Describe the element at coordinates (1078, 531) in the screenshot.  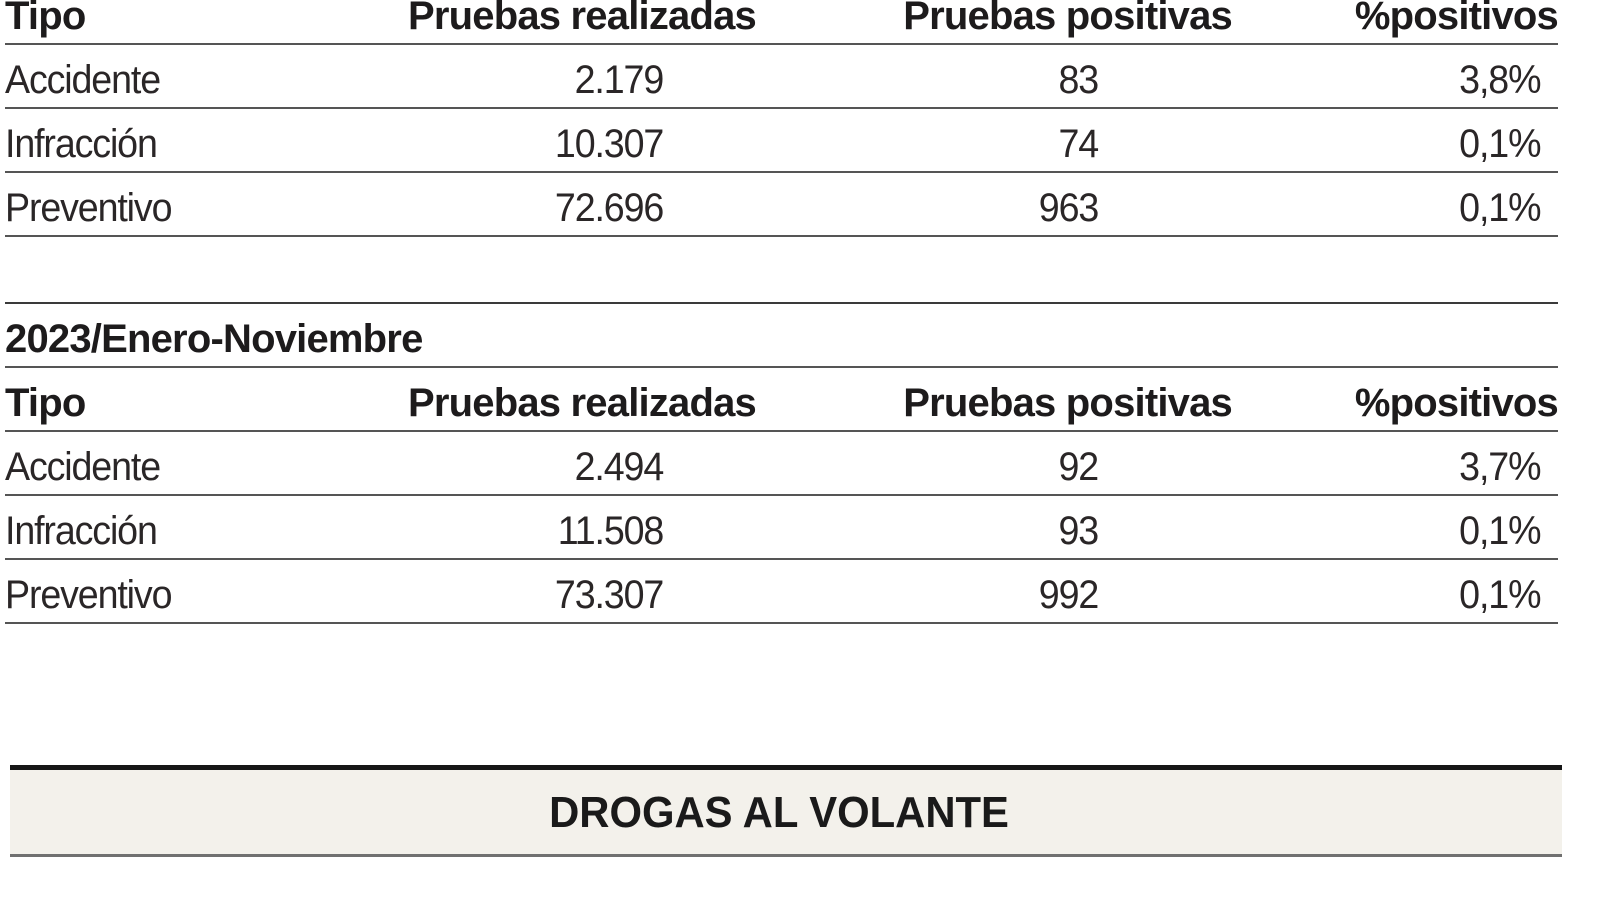
I see `cell-positivas: 93` at that location.